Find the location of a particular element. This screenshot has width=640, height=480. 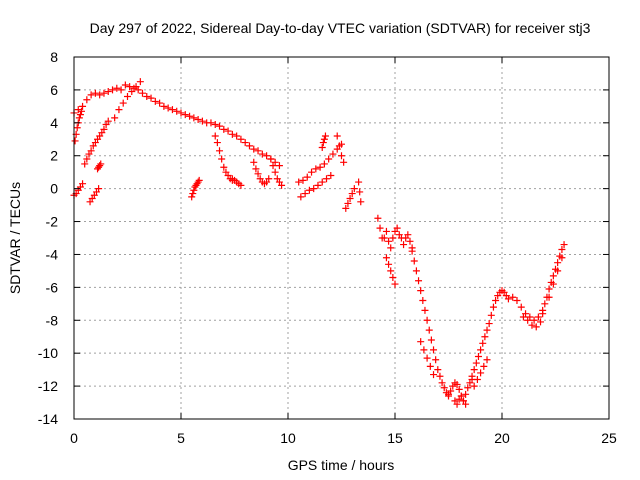

y-tick-label: -2 is located at coordinates (52, 222).